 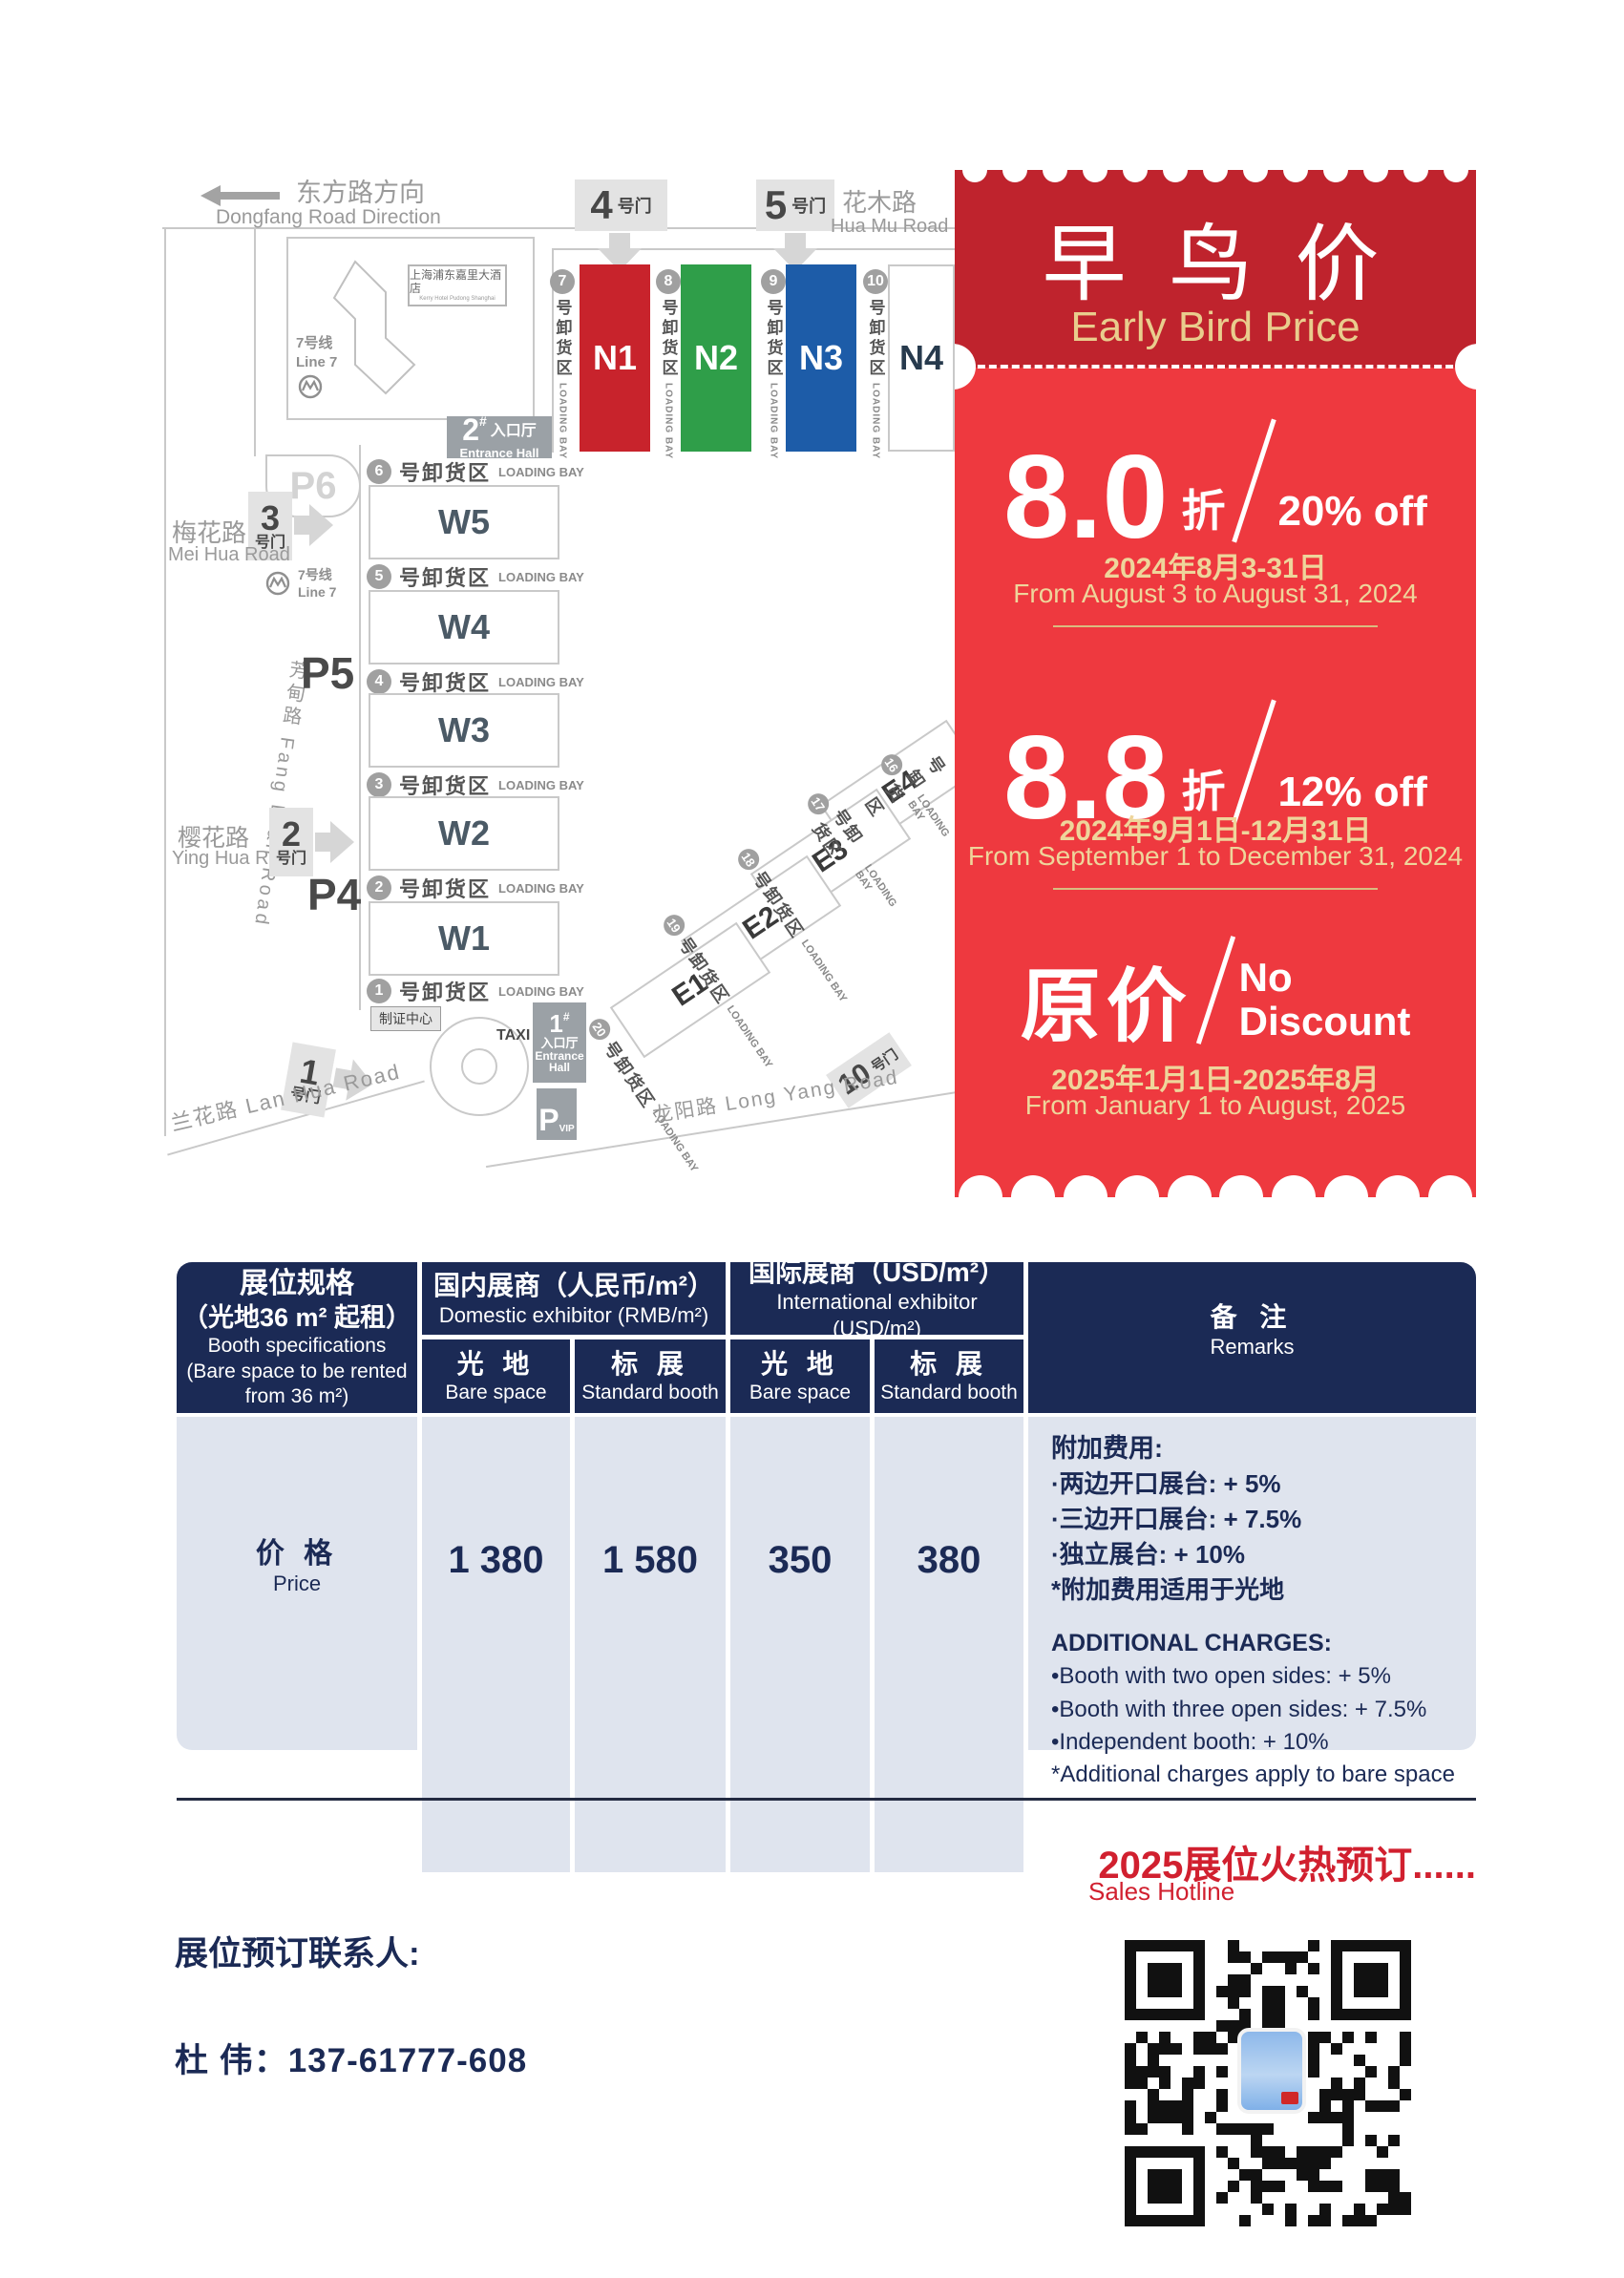 I want to click on loading-bay-9-en: LOADING BAY, so click(x=773, y=421).